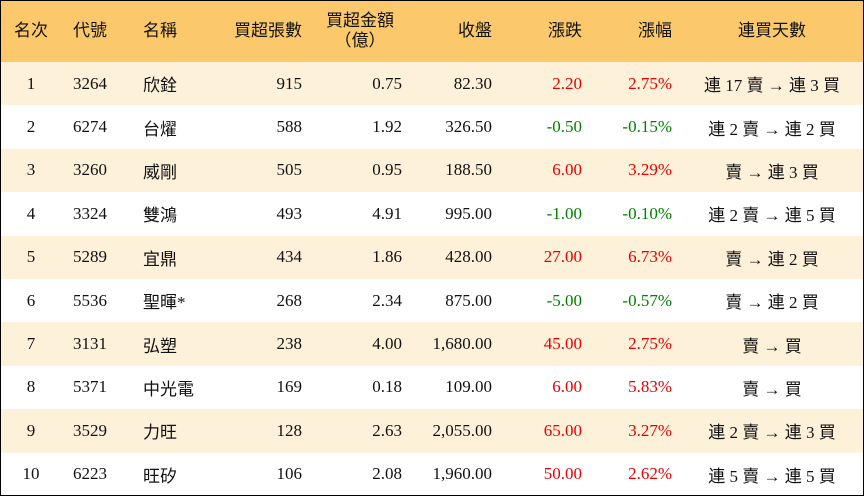  I want to click on table-cell: 2.75%, so click(635, 84).